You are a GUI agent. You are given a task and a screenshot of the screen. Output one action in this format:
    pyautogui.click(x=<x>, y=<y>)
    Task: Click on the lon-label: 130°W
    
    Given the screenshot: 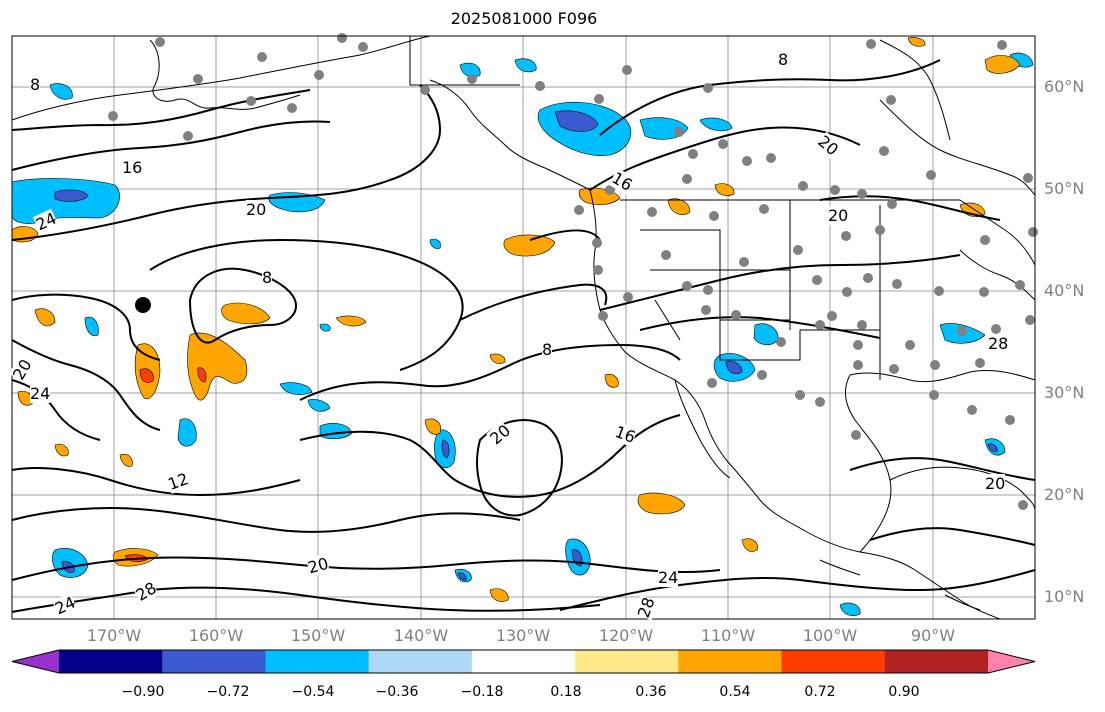 What is the action you would take?
    pyautogui.click(x=523, y=635)
    